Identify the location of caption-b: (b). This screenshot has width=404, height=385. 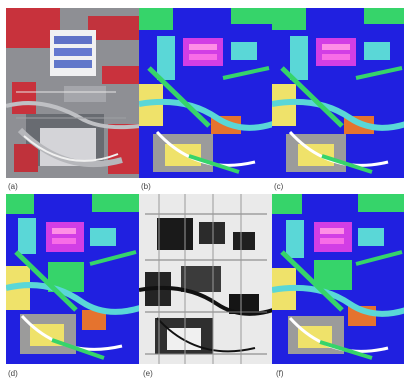
(146, 186).